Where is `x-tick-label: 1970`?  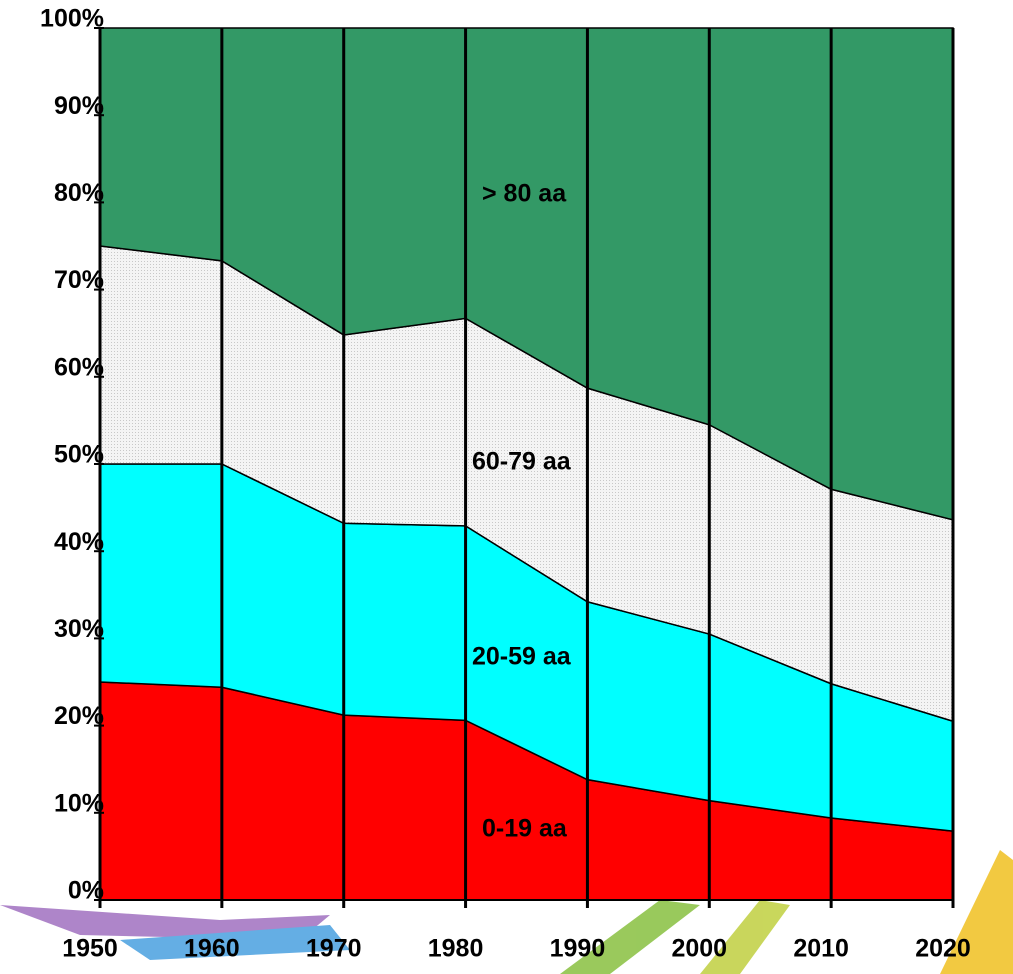 x-tick-label: 1970 is located at coordinates (334, 949).